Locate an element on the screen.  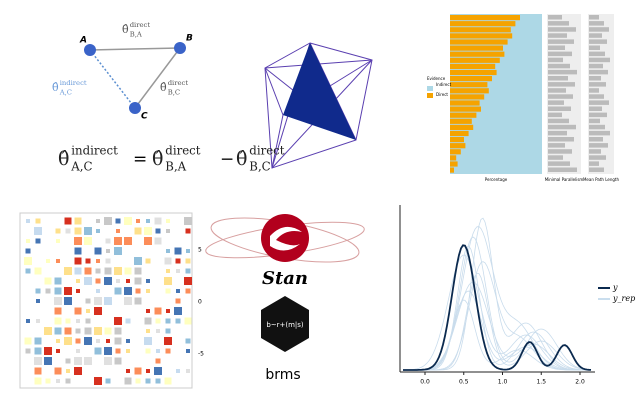
x-tick-label: 1.0 is located at coordinates (503, 382).